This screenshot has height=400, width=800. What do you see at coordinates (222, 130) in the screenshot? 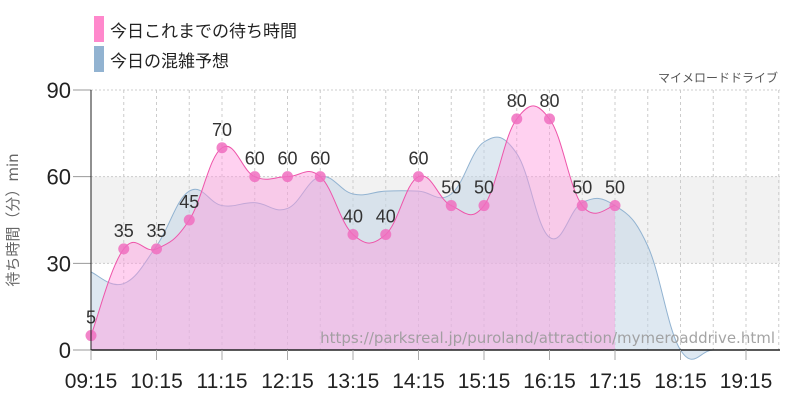
I see `data-label: 70` at bounding box center [222, 130].